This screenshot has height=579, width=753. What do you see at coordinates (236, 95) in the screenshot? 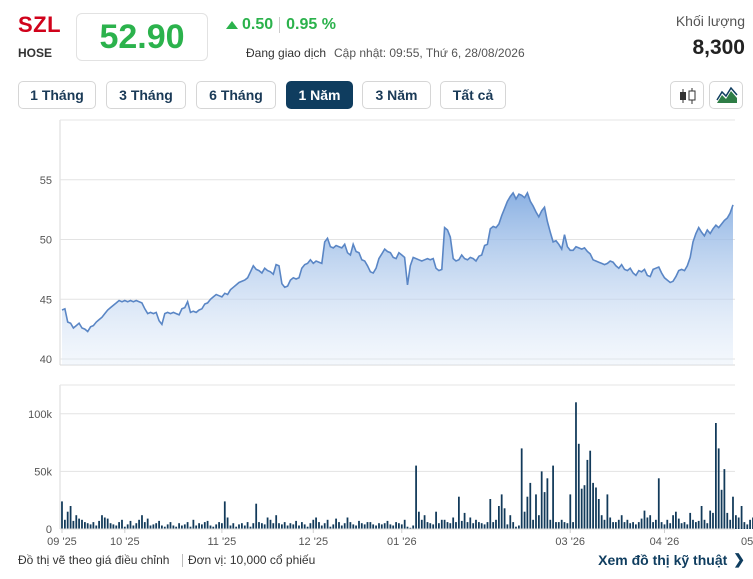
I see `period-button-6-months: 6 Tháng` at bounding box center [236, 95].